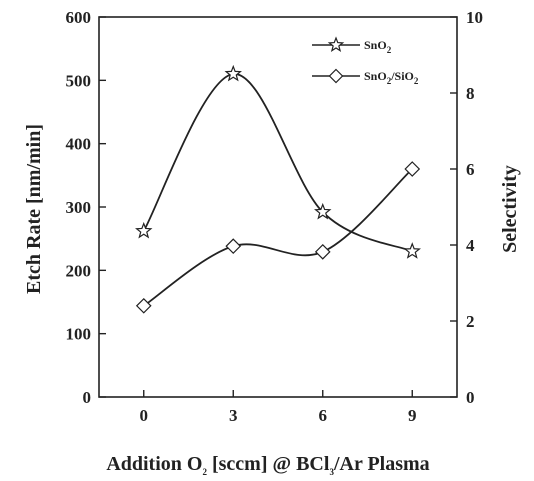 This screenshot has width=534, height=481. What do you see at coordinates (87, 397) in the screenshot?
I see `y-left-tick-label-0: 0` at bounding box center [87, 397].